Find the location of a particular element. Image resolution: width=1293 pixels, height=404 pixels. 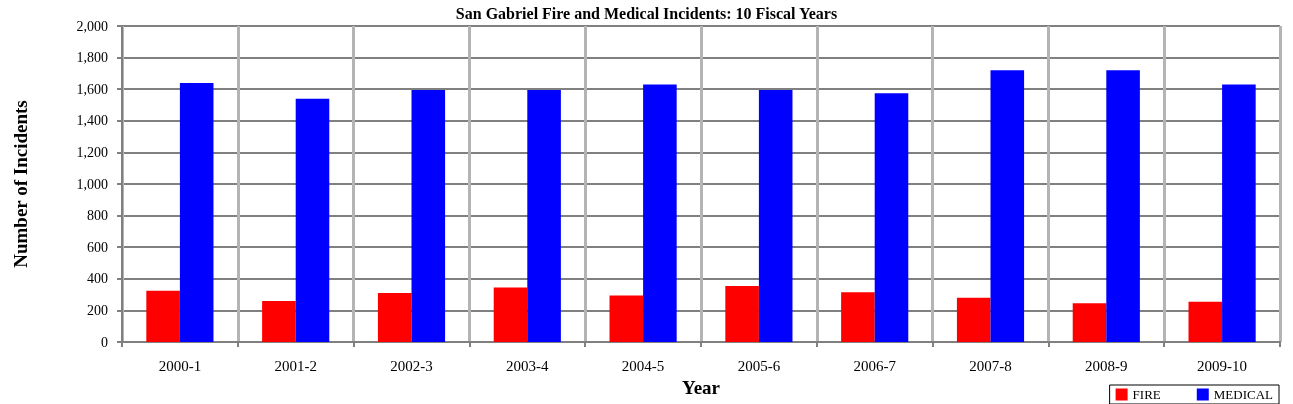

x-tick-label: 2009-10 is located at coordinates (1222, 365).